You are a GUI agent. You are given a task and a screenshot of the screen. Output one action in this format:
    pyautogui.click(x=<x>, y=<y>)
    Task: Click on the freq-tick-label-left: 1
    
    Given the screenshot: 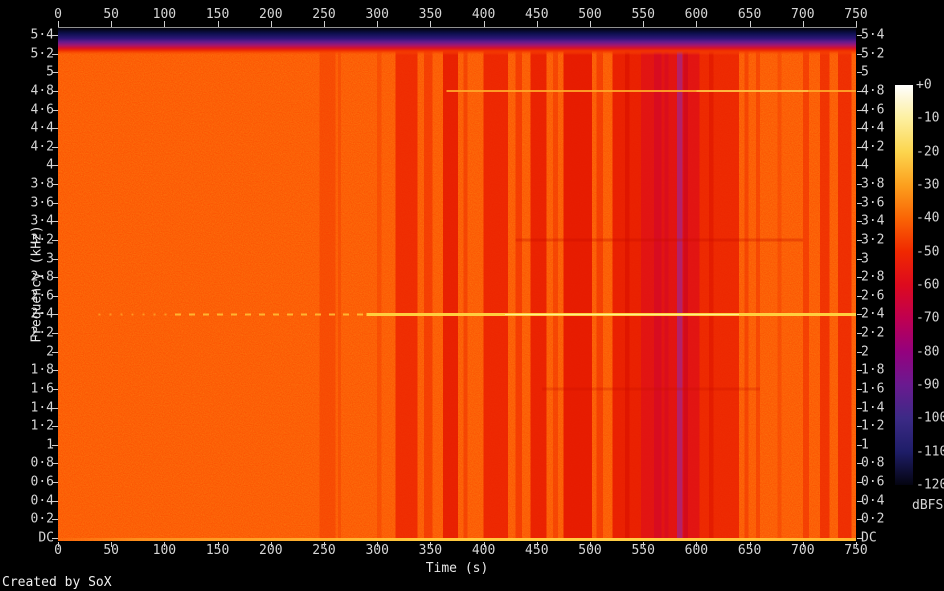 What is the action you would take?
    pyautogui.click(x=50, y=445)
    